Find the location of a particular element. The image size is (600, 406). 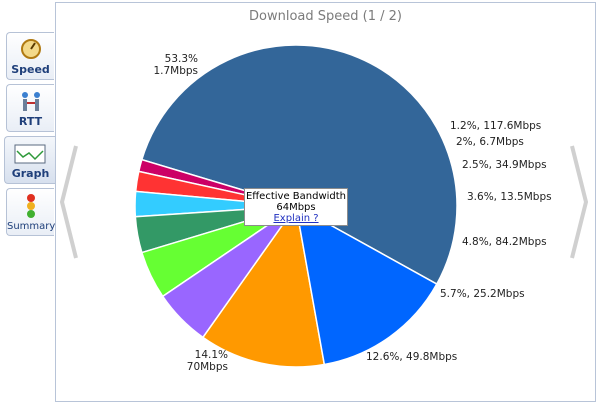

tab-graph: Graph is located at coordinates (30, 160).